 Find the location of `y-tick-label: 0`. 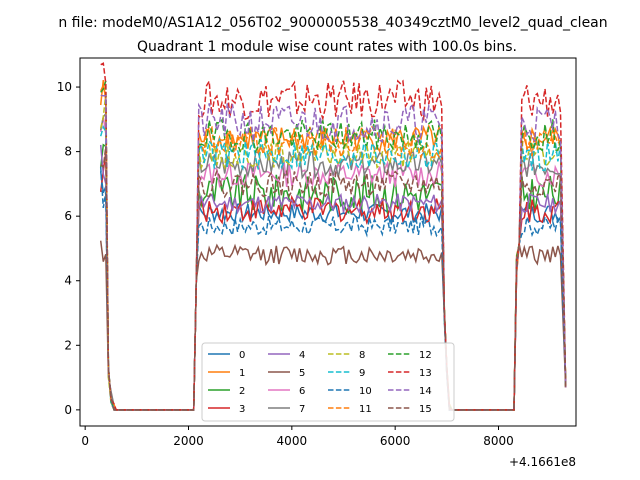

y-tick-label: 0 is located at coordinates (68, 410).